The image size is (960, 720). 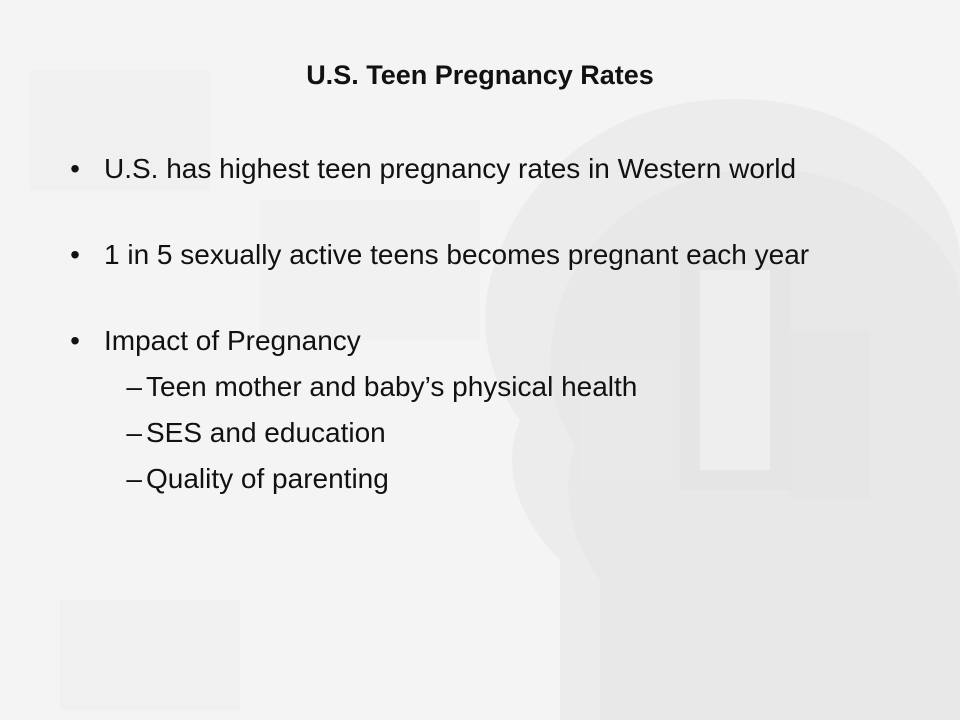 What do you see at coordinates (232, 340) in the screenshot?
I see `bullet-text: Impact of Pregnancy` at bounding box center [232, 340].